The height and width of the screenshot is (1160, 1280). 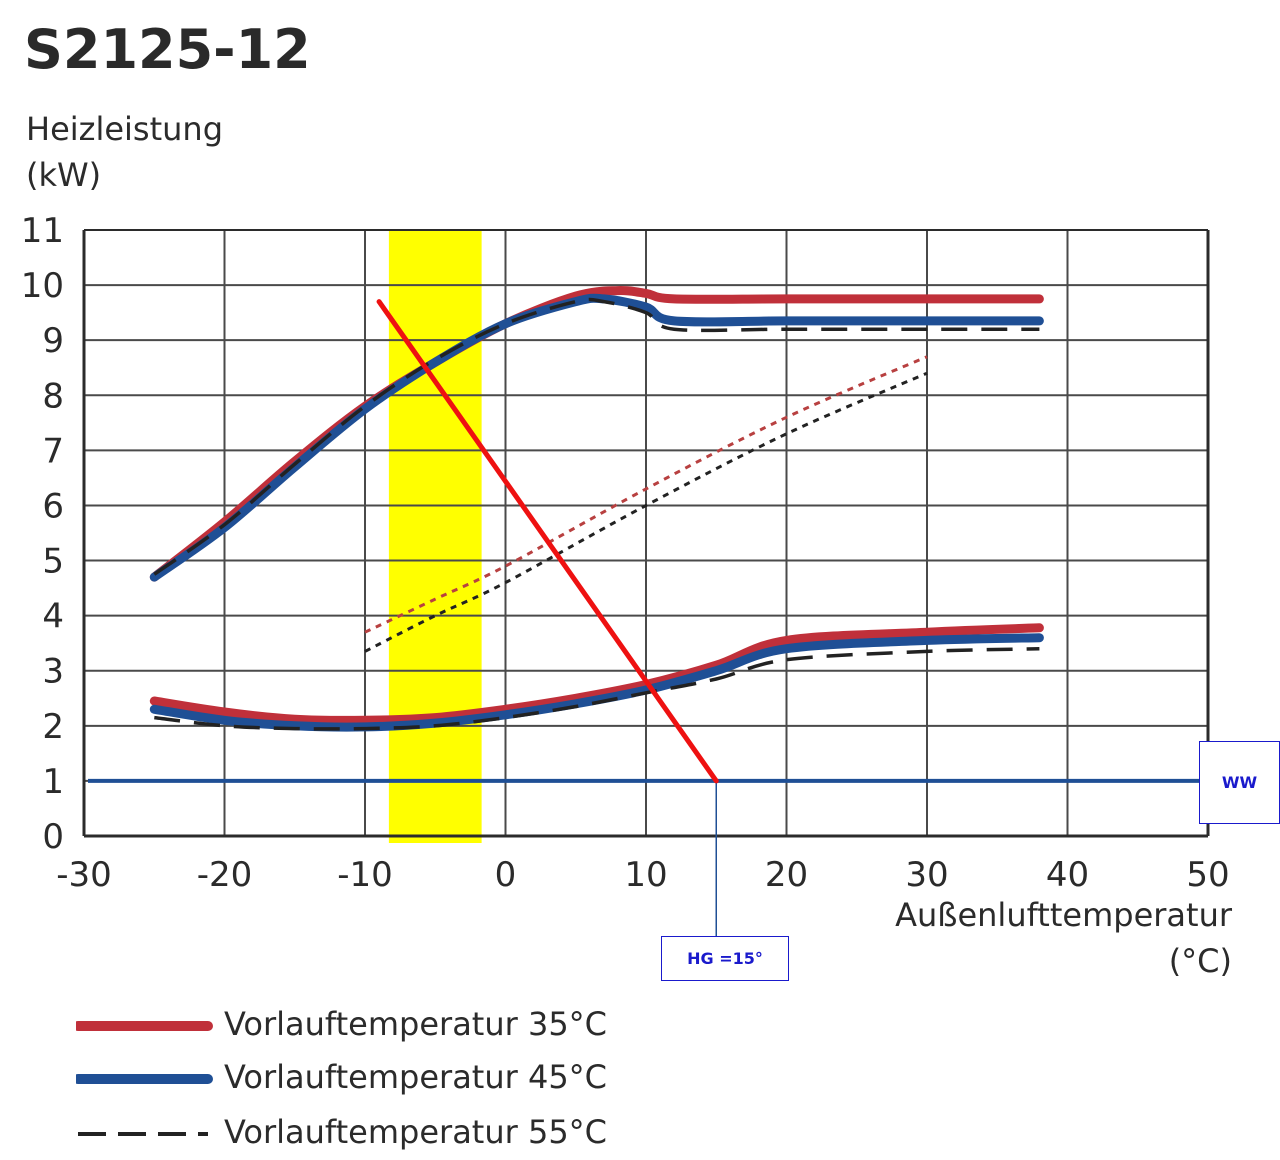 I want to click on legend-label-35: Vorlauftemperatur 35°C, so click(x=416, y=1024).